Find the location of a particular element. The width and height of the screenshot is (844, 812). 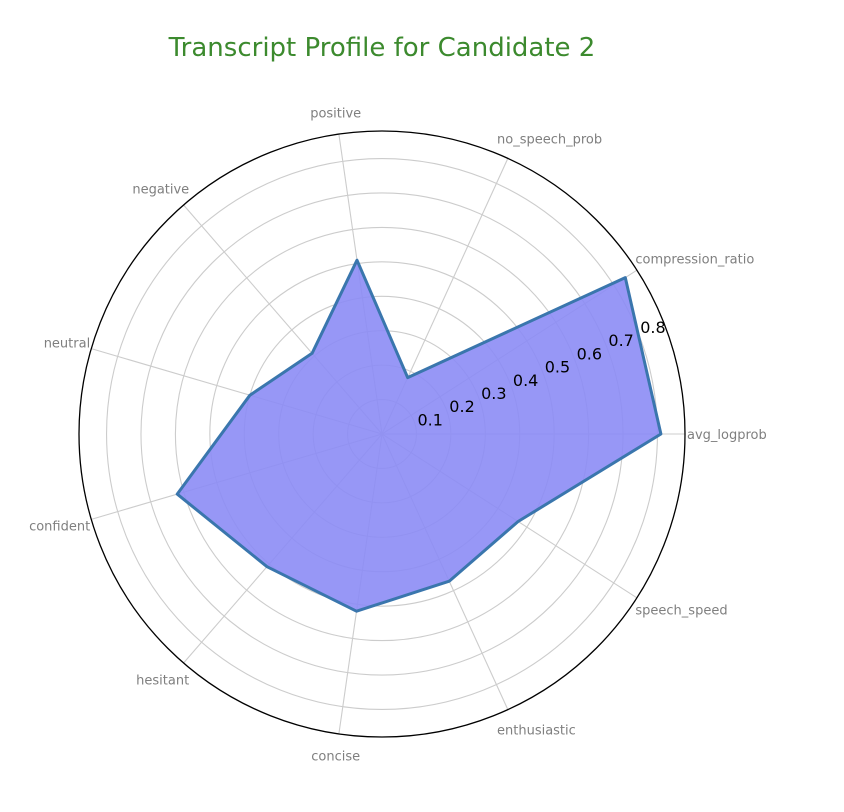

axis-label-enthusiastic: enthusiastic is located at coordinates (536, 731).